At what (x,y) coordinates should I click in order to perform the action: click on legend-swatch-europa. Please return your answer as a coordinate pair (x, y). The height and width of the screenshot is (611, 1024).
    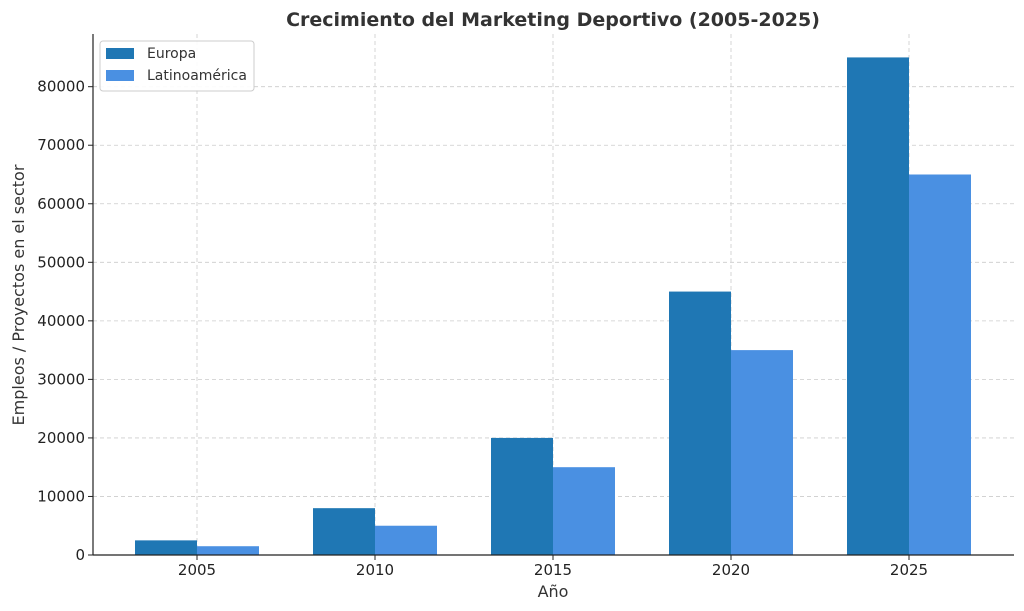
    Looking at the image, I should click on (120, 53).